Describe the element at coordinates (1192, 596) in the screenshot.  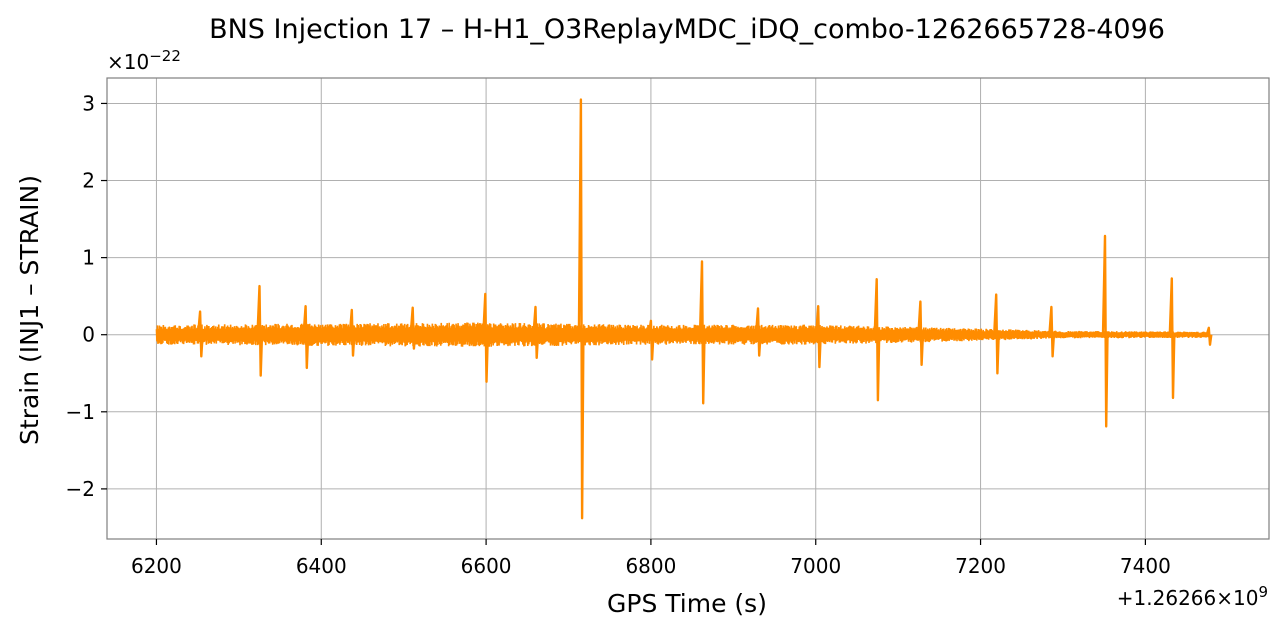
I see `x-offset-label: +1.26266×109` at that location.